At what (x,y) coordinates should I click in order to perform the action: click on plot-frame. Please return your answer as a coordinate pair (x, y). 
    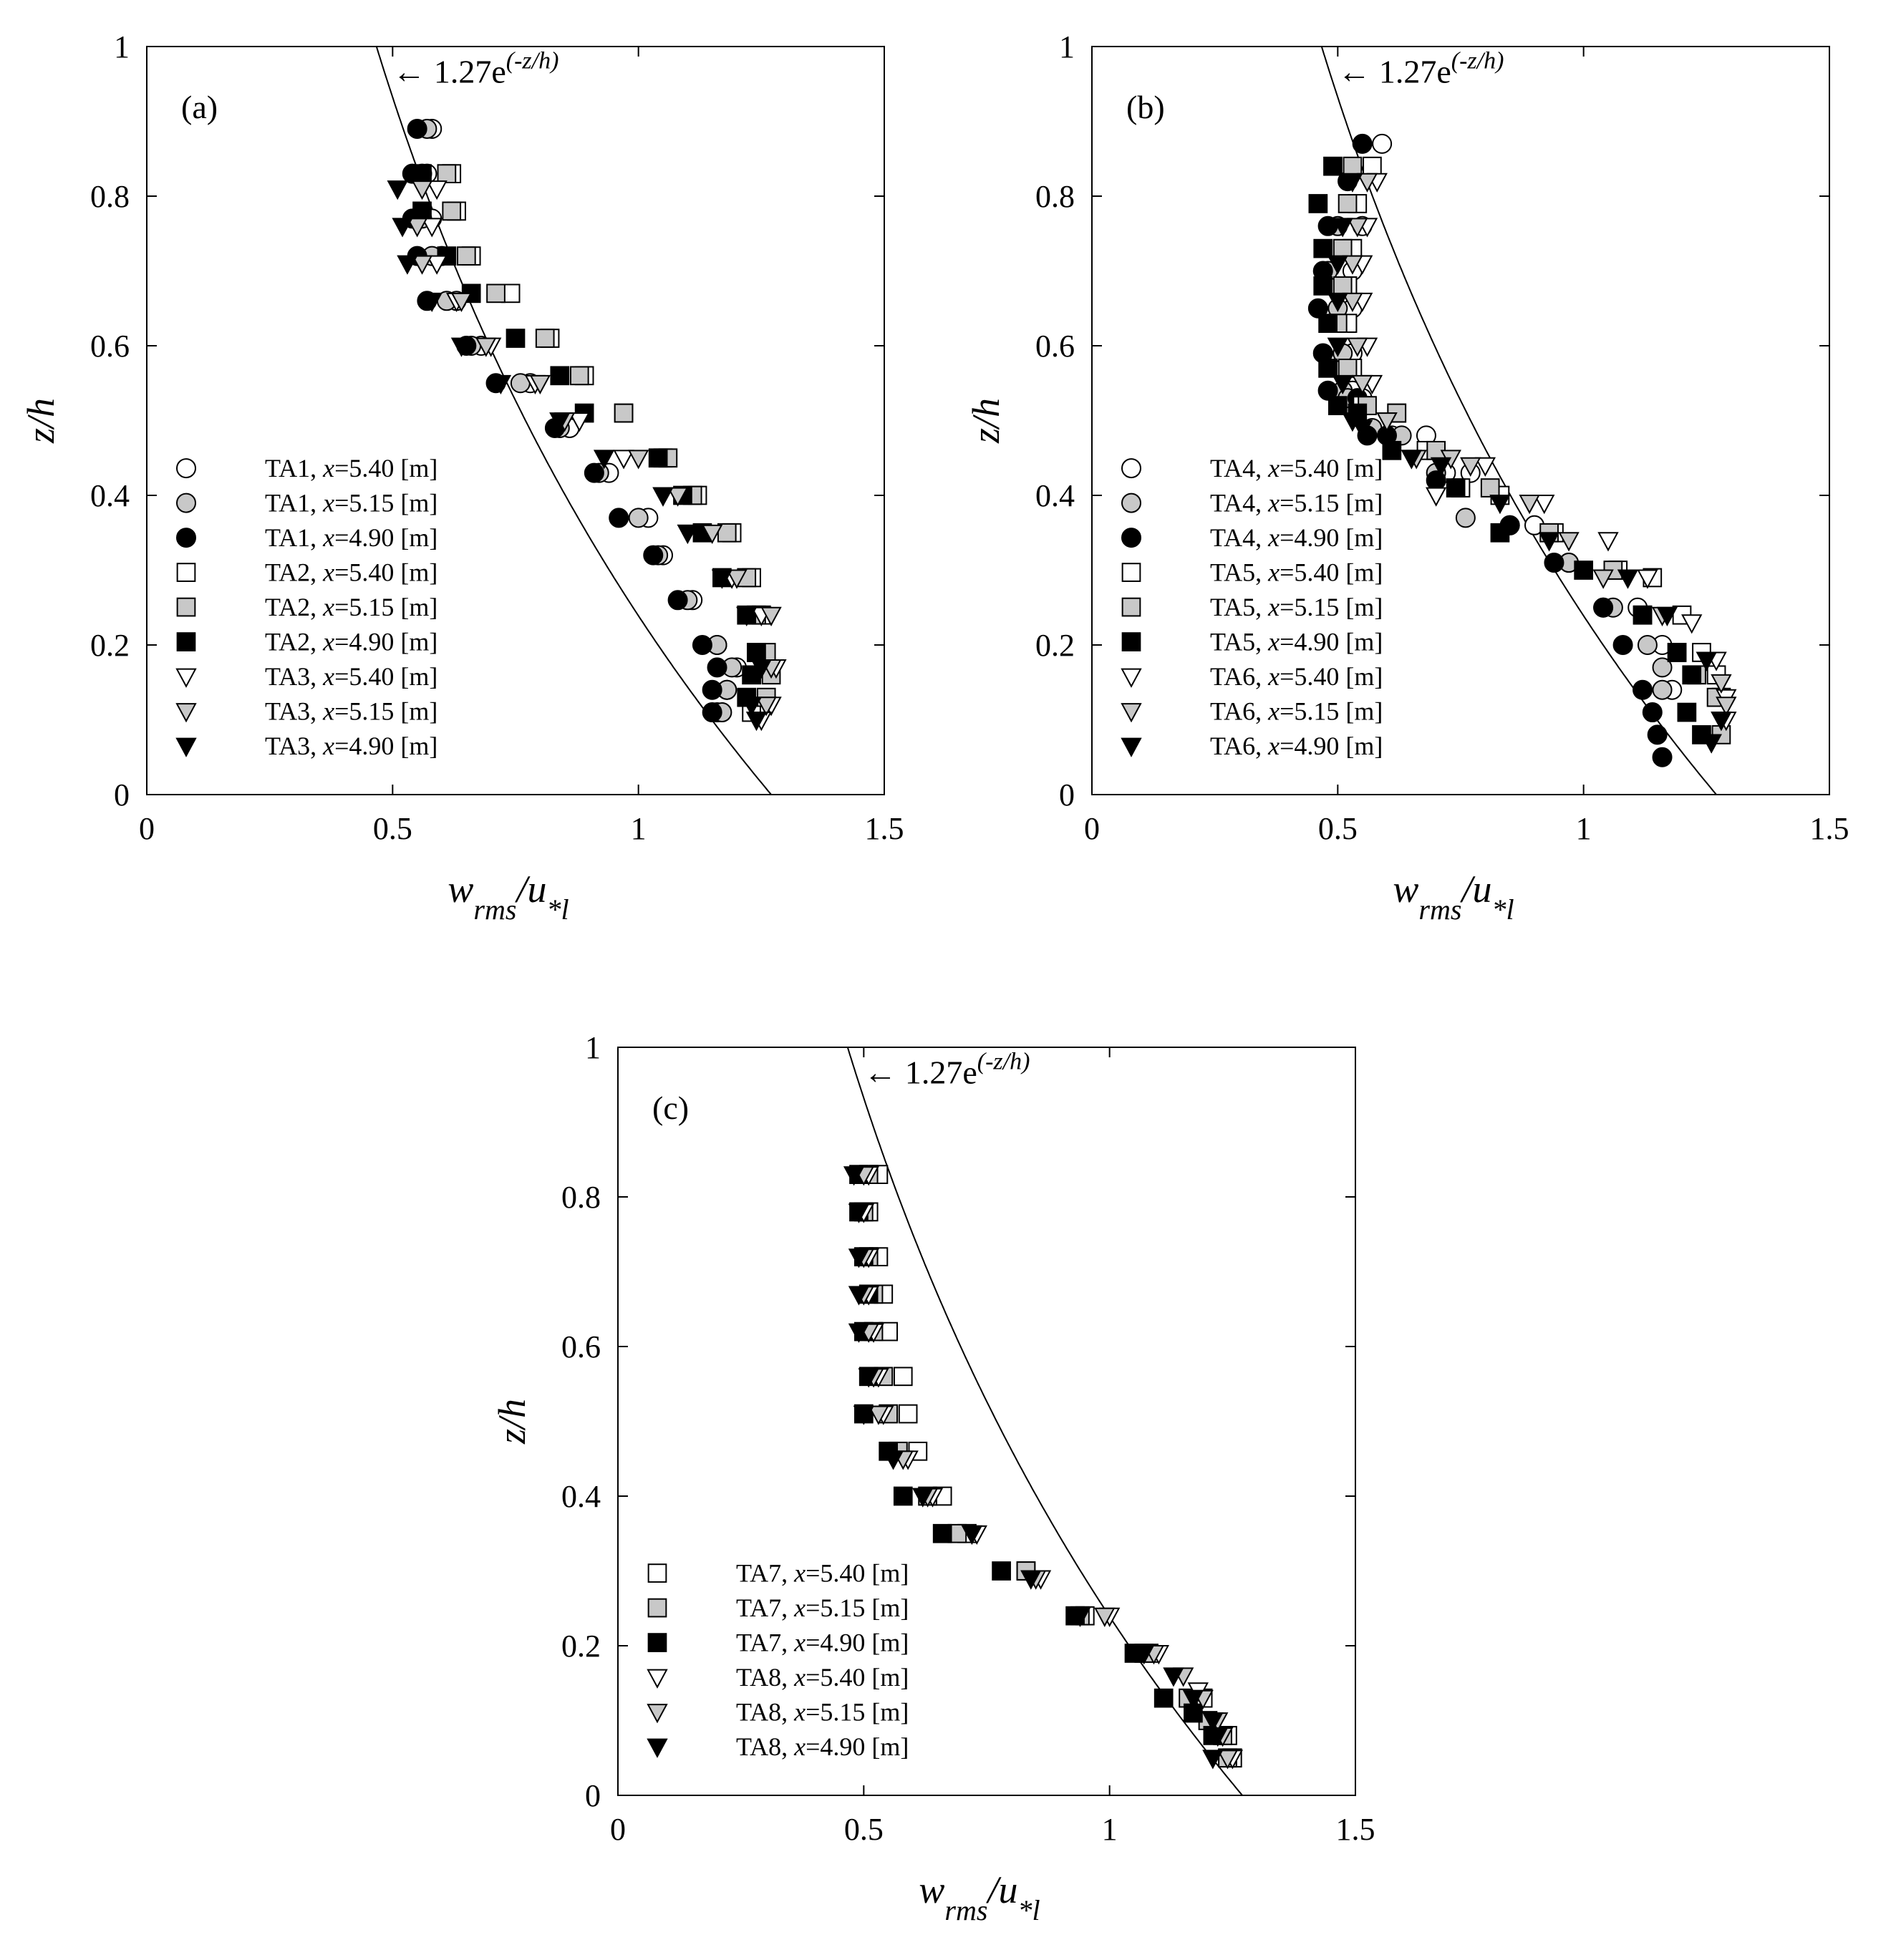
    Looking at the image, I should click on (515, 420).